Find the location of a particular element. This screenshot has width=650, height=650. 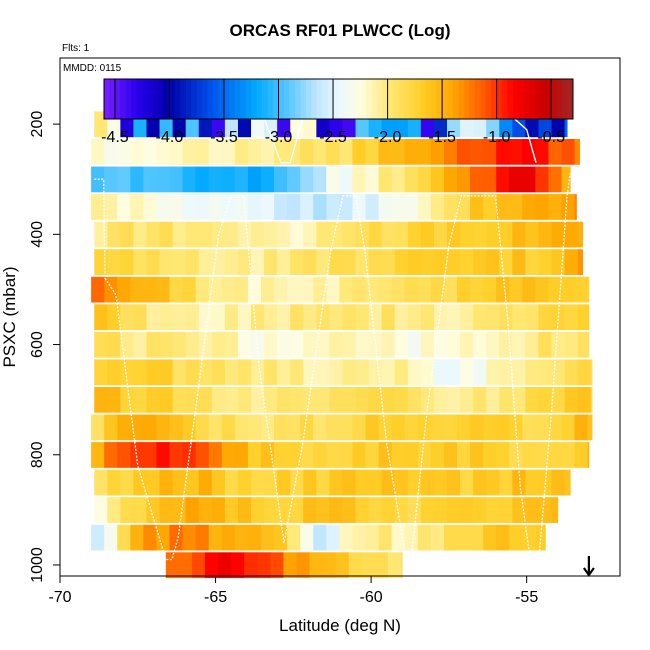

flights-note: Flts: 1 is located at coordinates (76, 48).